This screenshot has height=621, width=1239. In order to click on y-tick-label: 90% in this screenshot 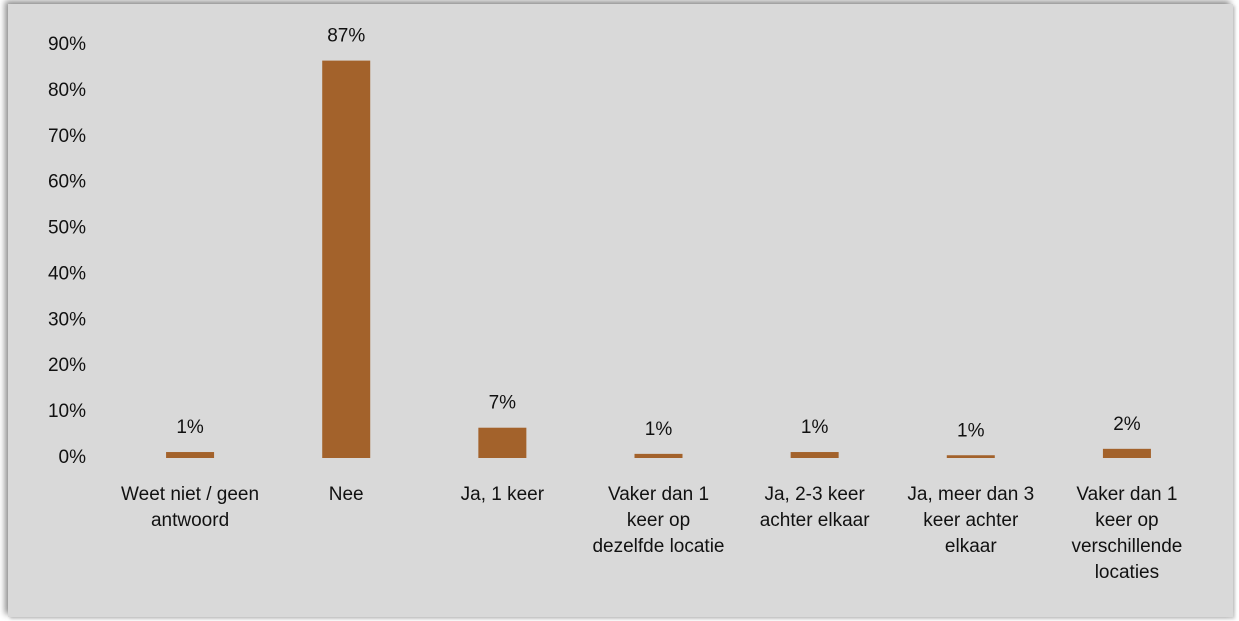, I will do `click(67, 44)`.